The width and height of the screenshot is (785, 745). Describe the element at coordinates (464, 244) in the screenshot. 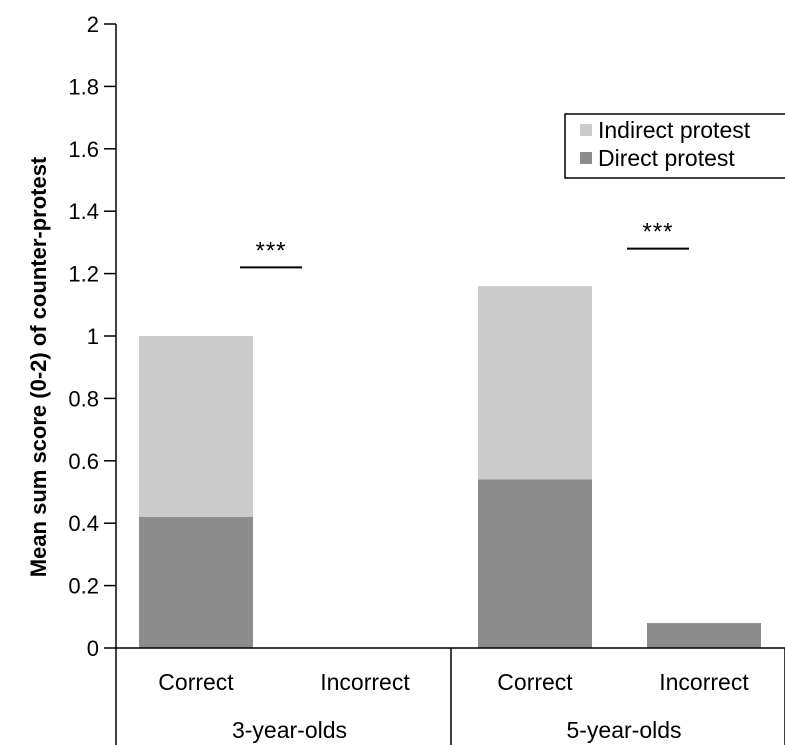

I see `significance-annotations: *** ***` at that location.